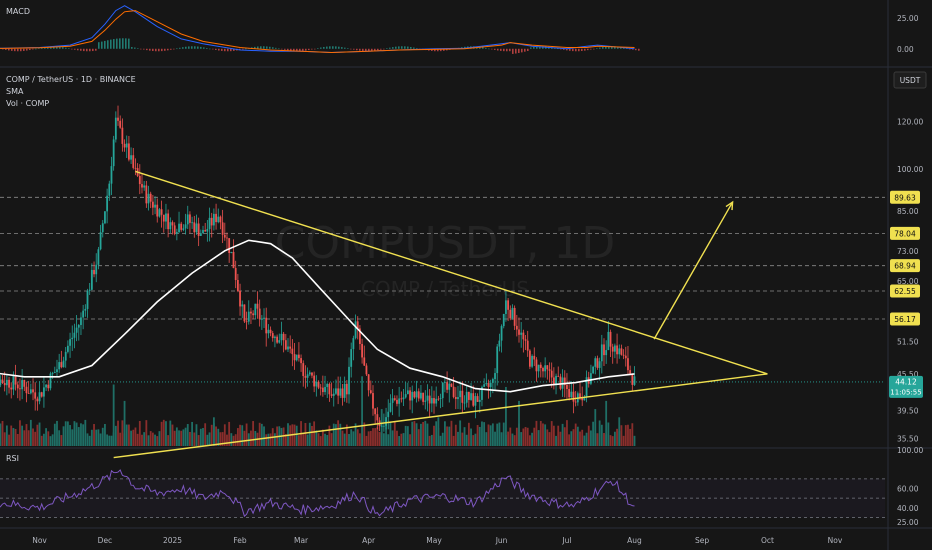  I want to click on triangle-lower-trendline, so click(440, 416).